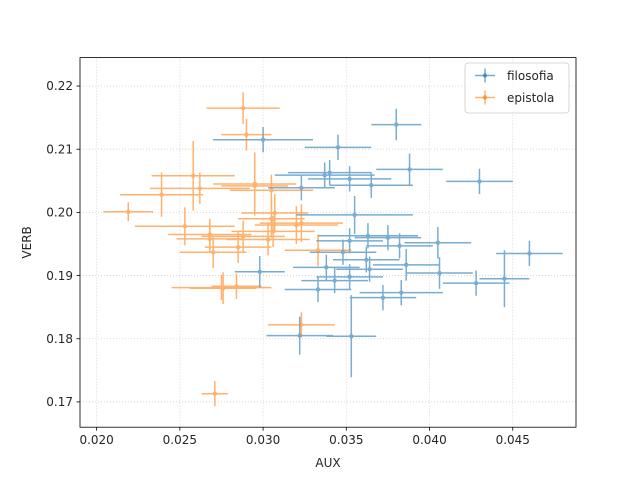 Image resolution: width=640 pixels, height=480 pixels. I want to click on y-tick-label: 0.19, so click(59, 276).